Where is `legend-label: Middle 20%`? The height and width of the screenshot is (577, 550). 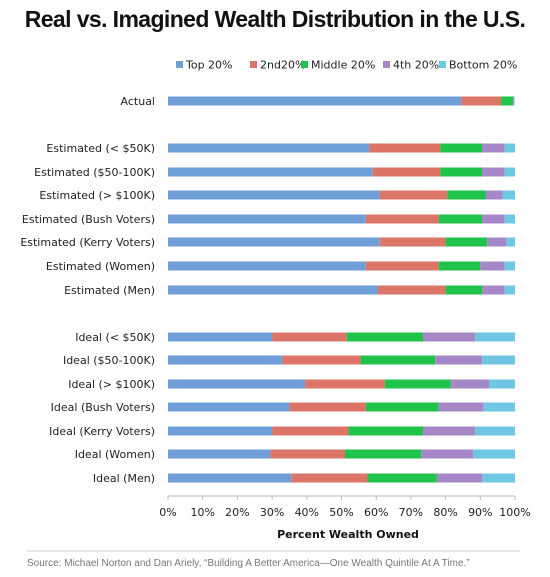 legend-label: Middle 20% is located at coordinates (343, 65).